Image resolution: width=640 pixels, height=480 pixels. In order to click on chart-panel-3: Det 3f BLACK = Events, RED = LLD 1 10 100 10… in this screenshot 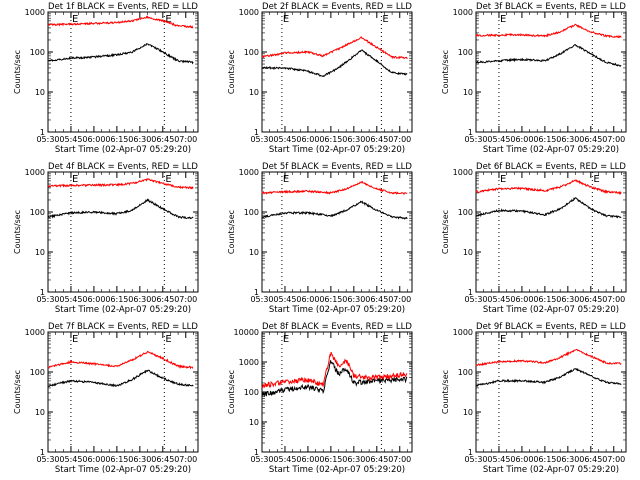, I will do `click(534, 78)`.